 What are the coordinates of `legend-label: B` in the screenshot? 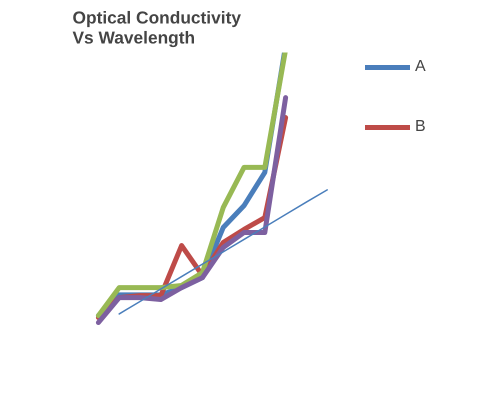 It's located at (421, 127).